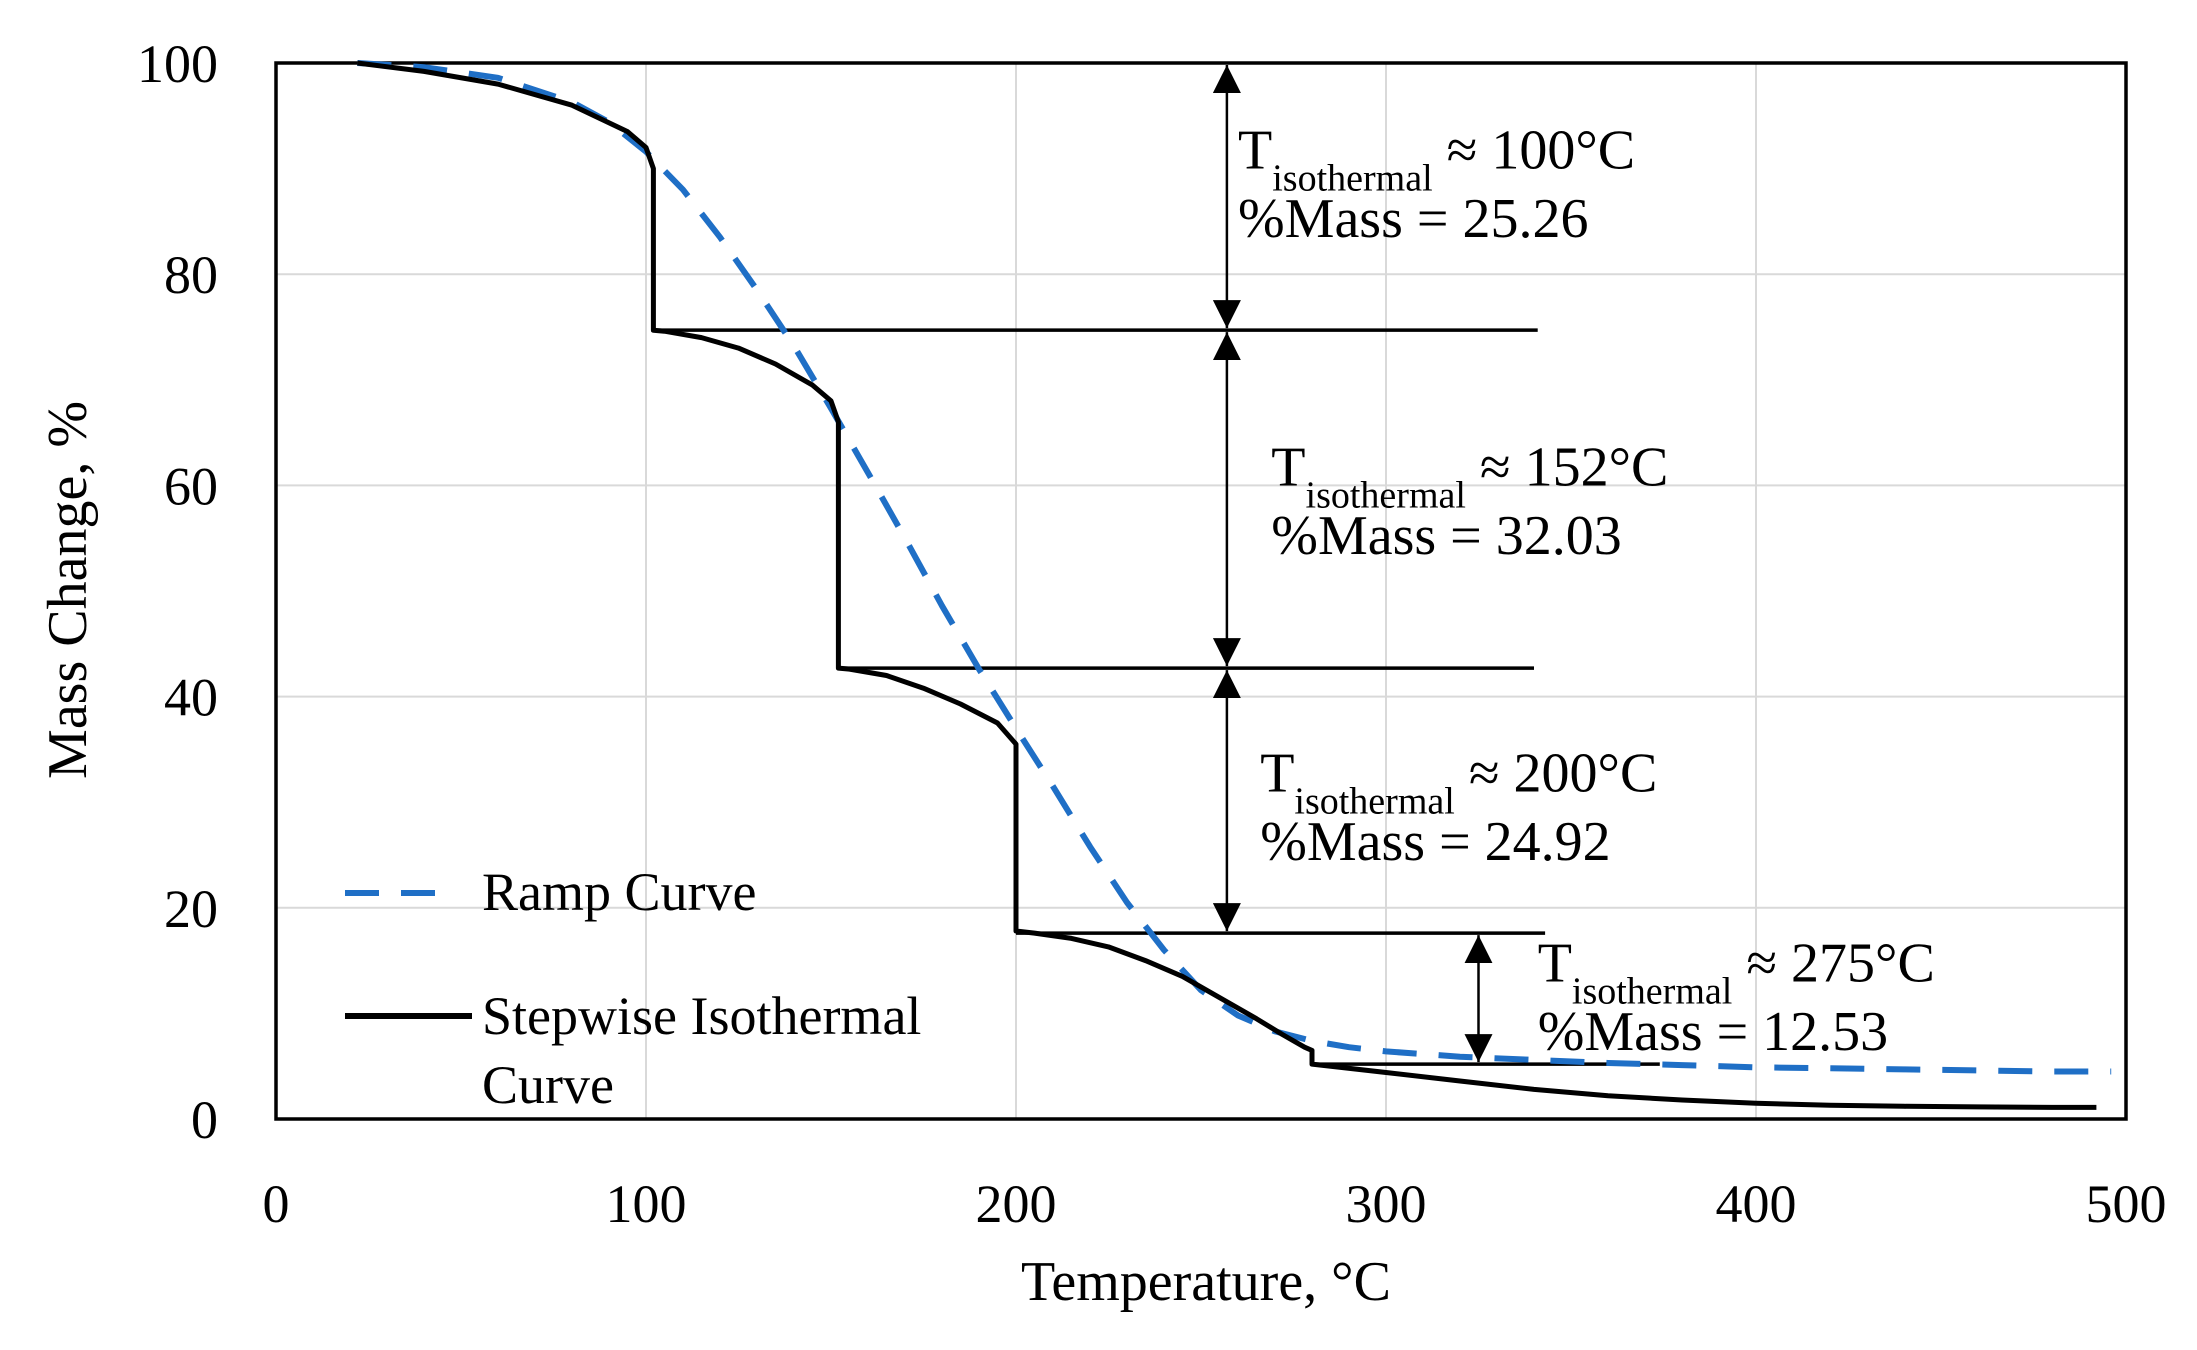 The width and height of the screenshot is (2197, 1350). Describe the element at coordinates (2126, 1204) in the screenshot. I see `x-tick-label: 500` at that location.